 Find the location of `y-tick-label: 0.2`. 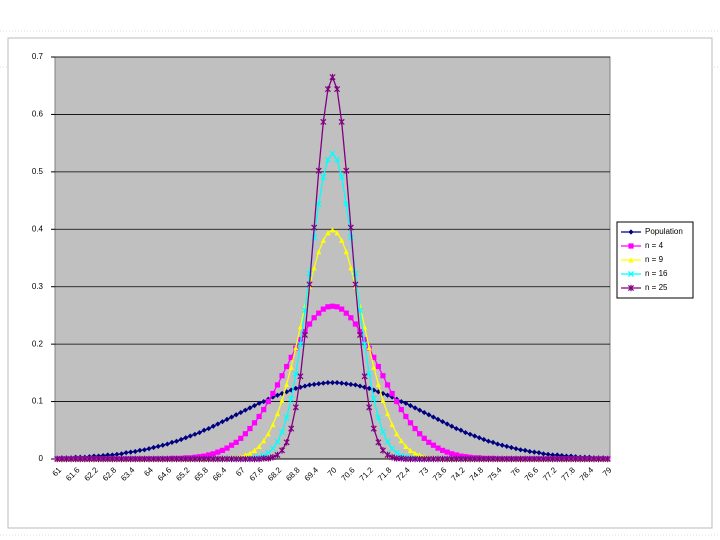

y-tick-label: 0.2 is located at coordinates (38, 343).